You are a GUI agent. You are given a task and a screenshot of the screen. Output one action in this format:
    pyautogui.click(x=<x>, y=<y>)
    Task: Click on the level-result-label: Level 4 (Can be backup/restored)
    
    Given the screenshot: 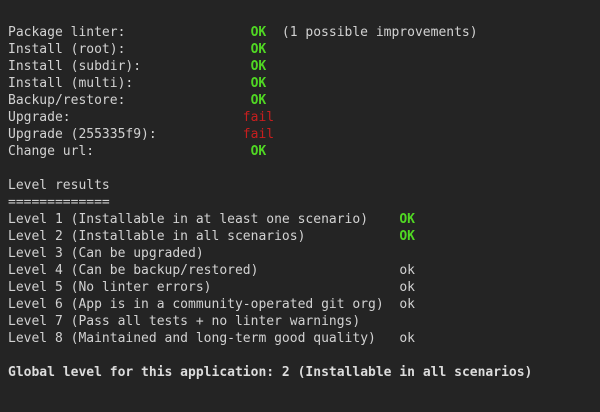 What is the action you would take?
    pyautogui.click(x=133, y=270)
    